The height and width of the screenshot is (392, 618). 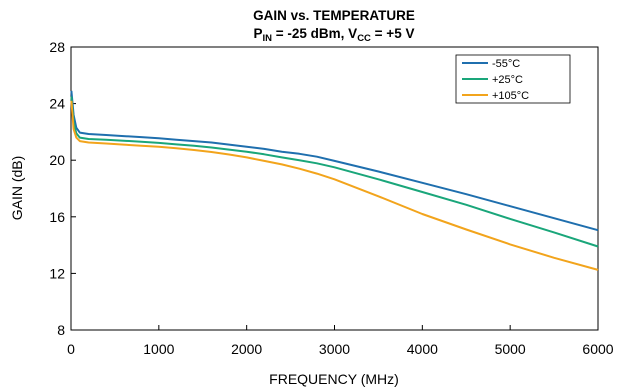 What do you see at coordinates (334, 15) in the screenshot?
I see `chart-title: GAIN vs. TEMPERATURE` at bounding box center [334, 15].